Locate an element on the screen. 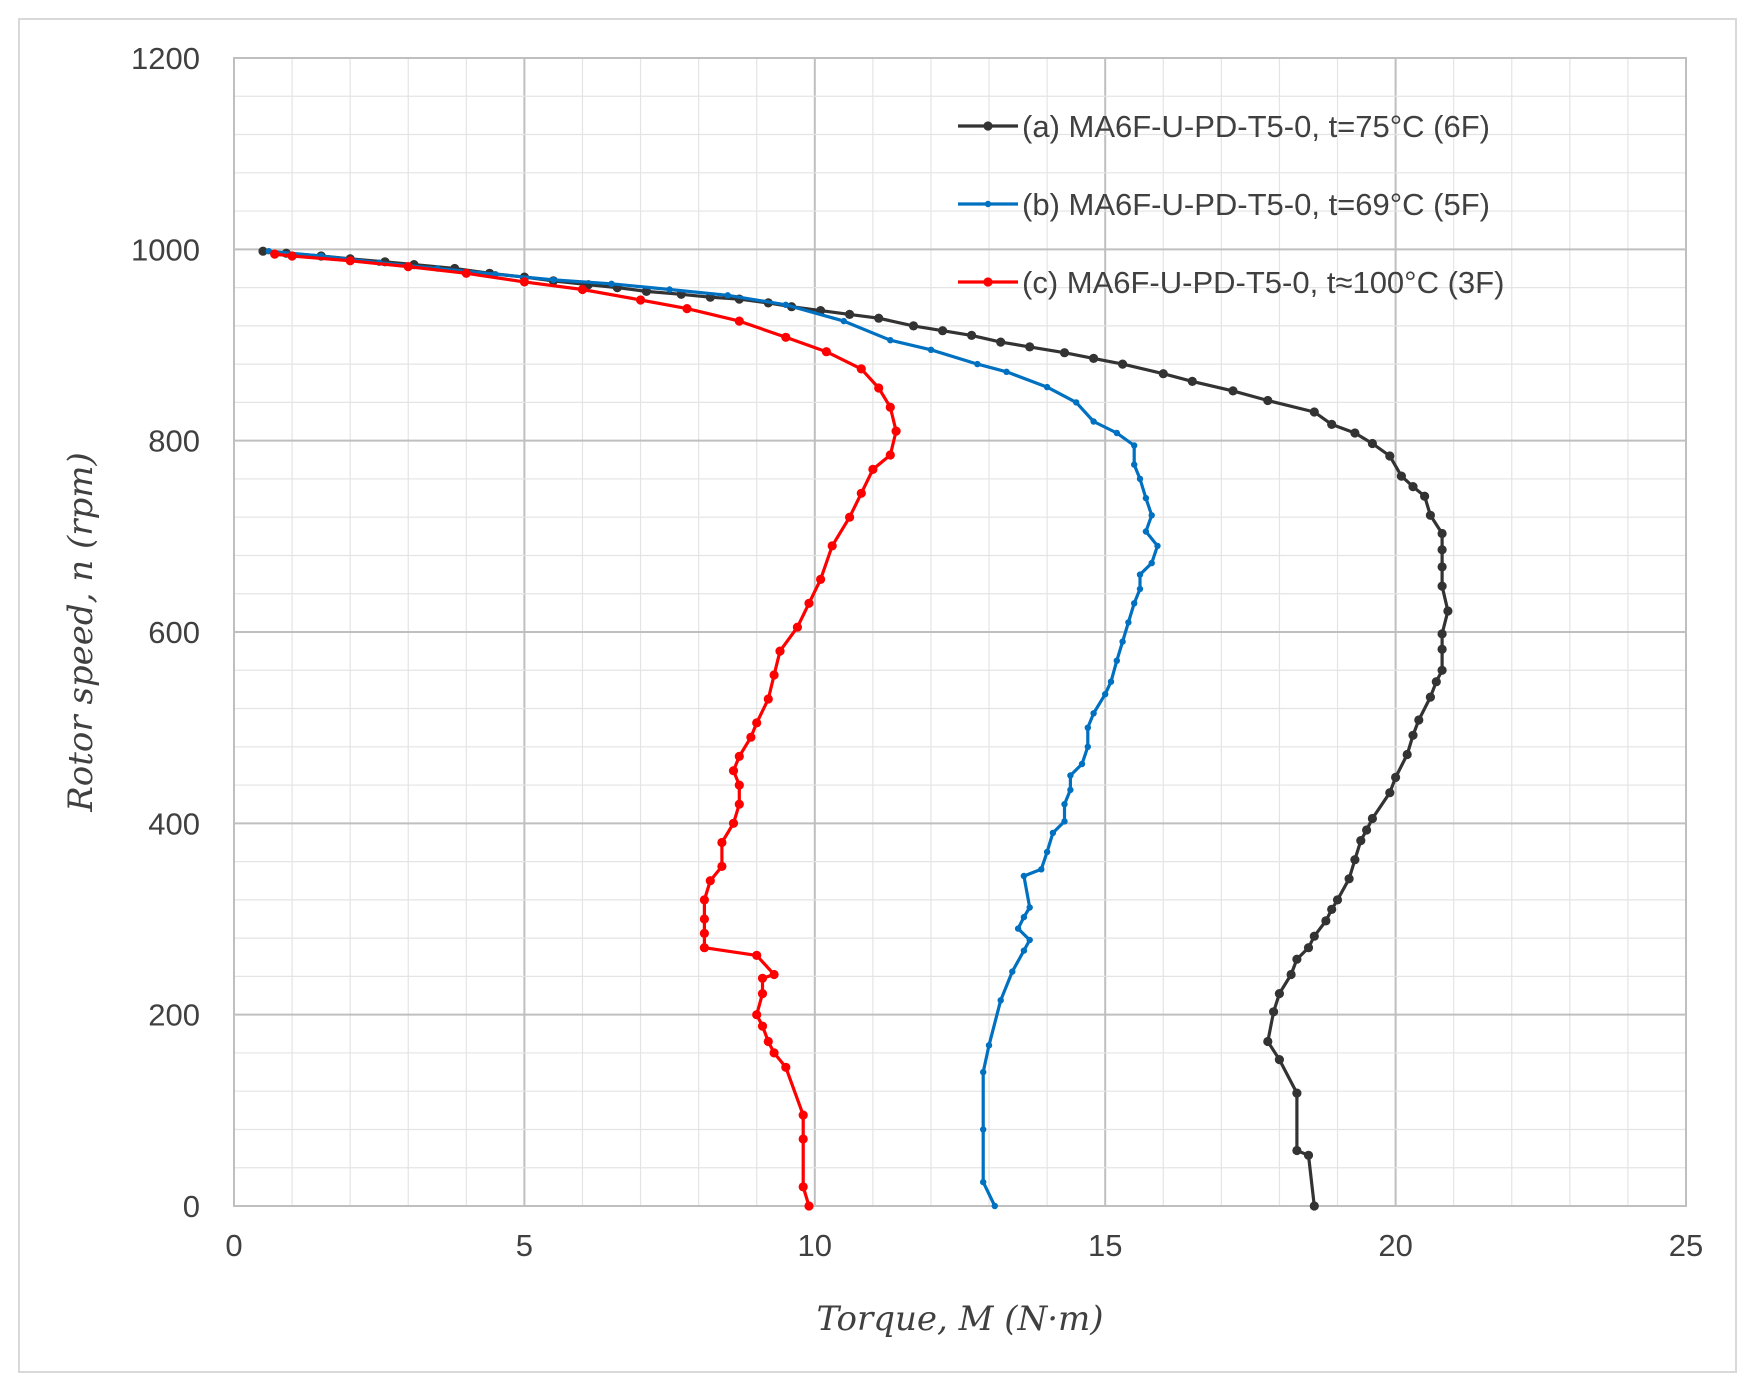  legend-marker is located at coordinates (988, 282).